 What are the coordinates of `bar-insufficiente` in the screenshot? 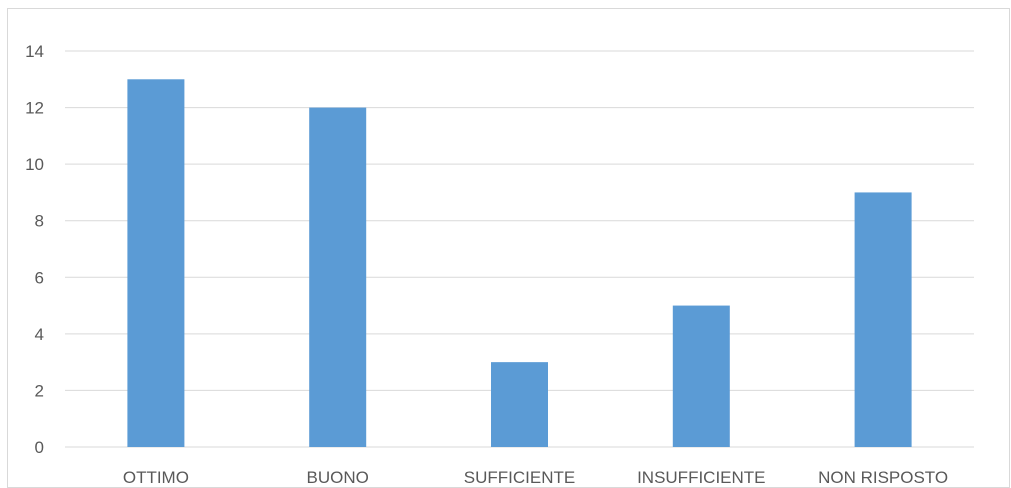 It's located at (701, 376).